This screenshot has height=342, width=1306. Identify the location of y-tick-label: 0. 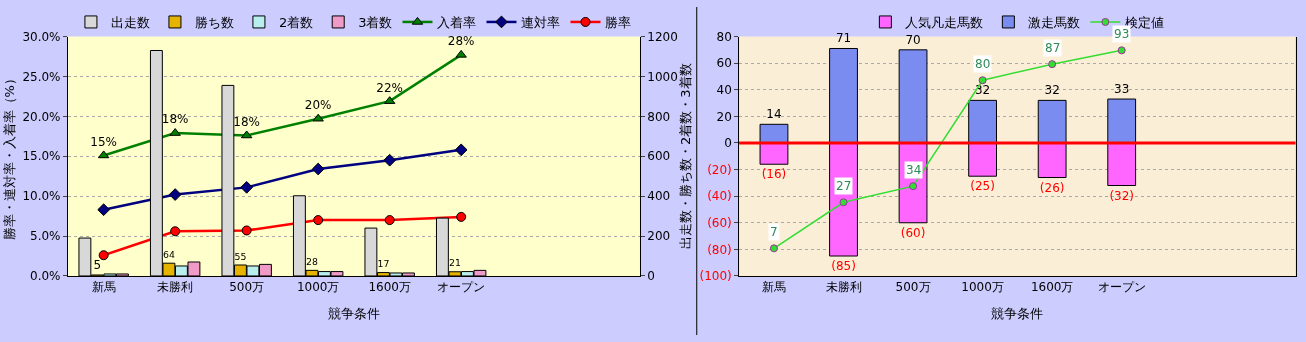
(728, 143).